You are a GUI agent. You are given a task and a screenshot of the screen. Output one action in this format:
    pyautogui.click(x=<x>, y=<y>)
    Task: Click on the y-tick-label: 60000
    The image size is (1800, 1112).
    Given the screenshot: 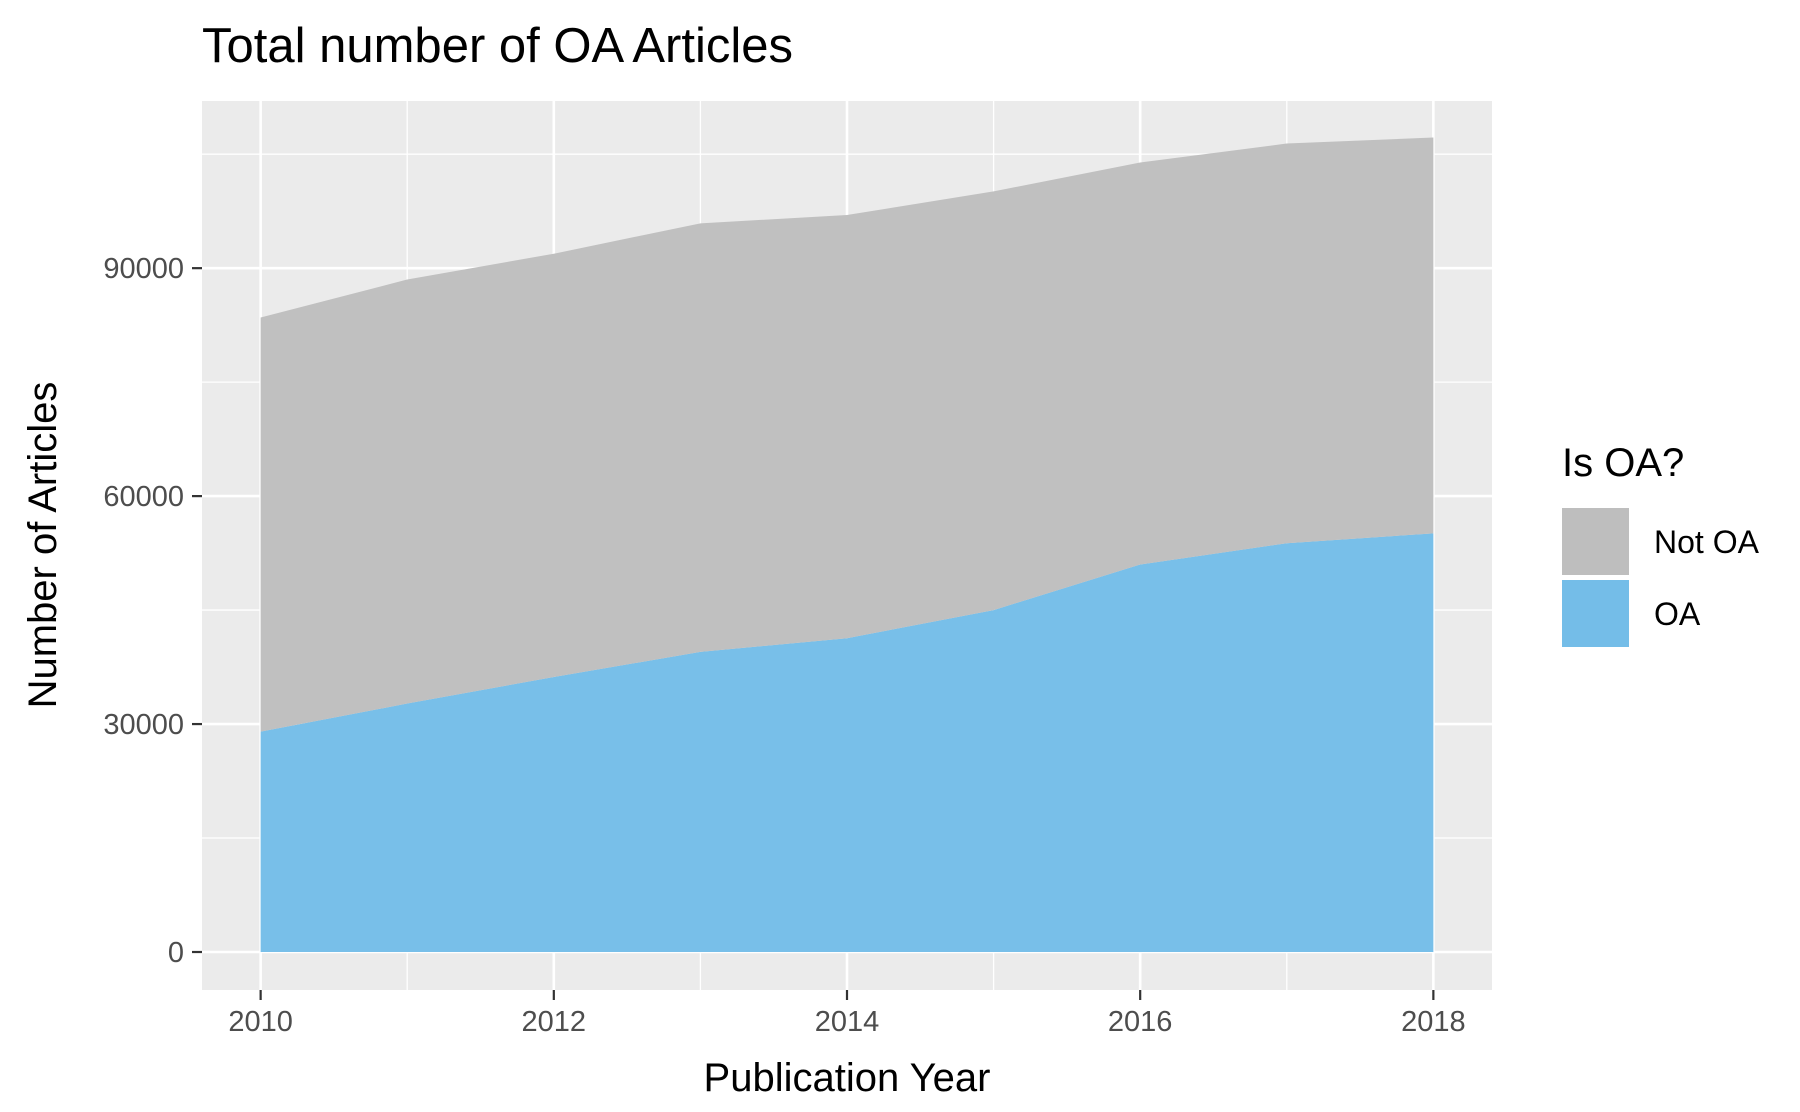 What is the action you would take?
    pyautogui.click(x=143, y=497)
    